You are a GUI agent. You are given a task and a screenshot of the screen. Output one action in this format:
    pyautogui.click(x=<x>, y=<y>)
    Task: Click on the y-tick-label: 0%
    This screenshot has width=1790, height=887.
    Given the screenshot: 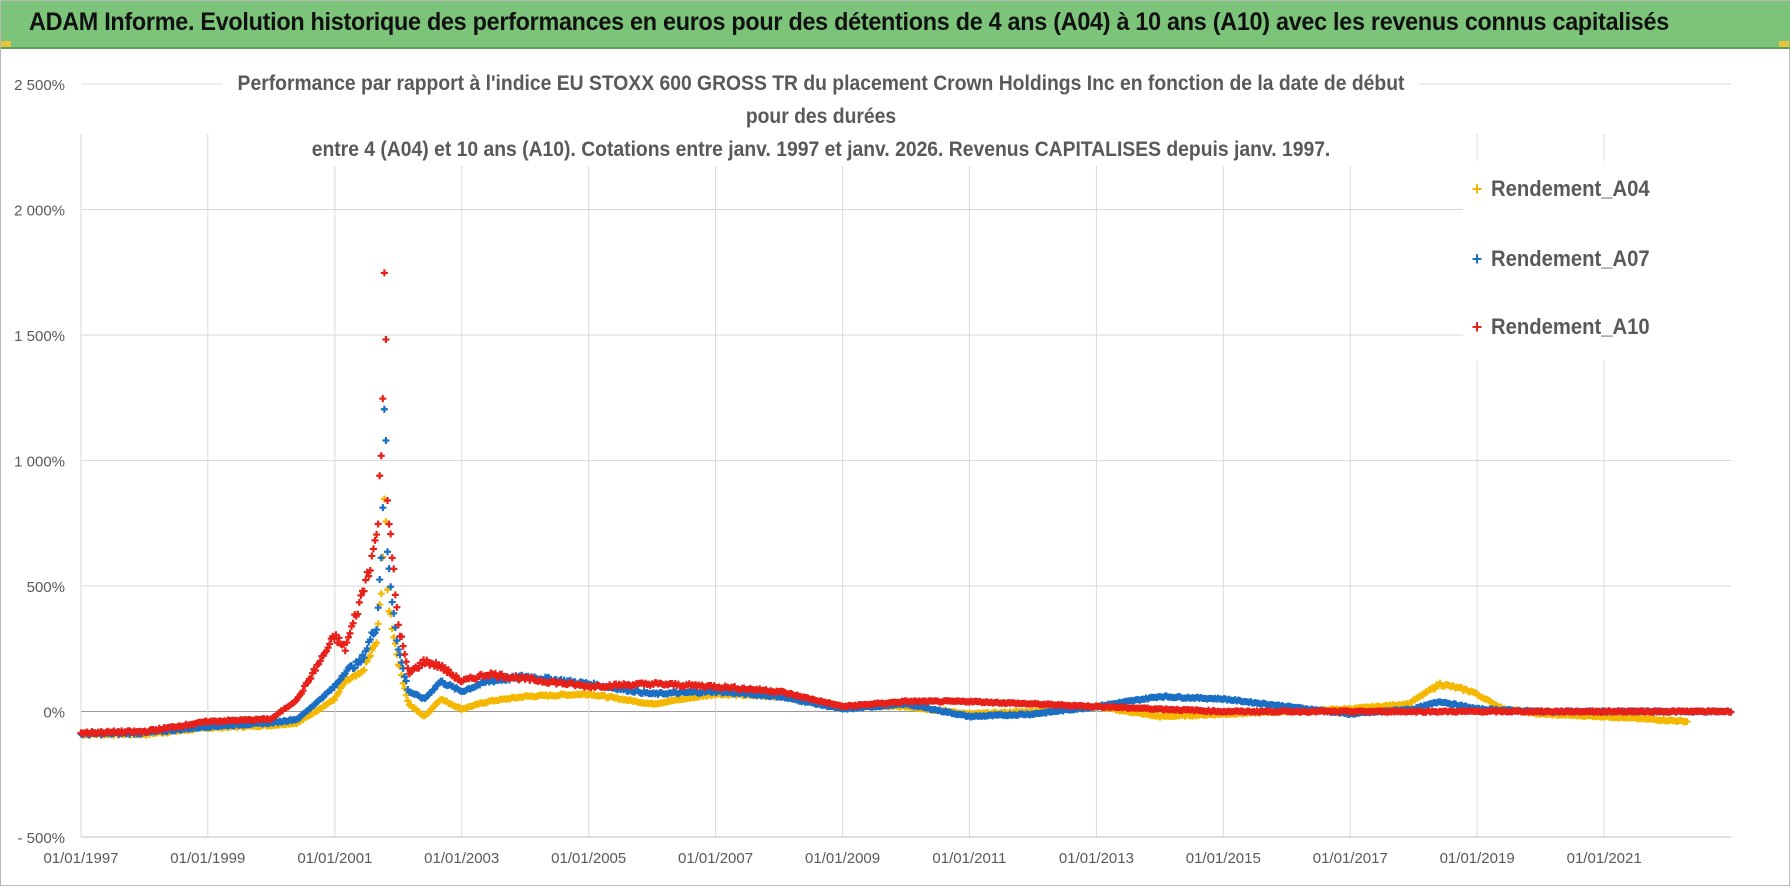 What is the action you would take?
    pyautogui.click(x=54, y=713)
    